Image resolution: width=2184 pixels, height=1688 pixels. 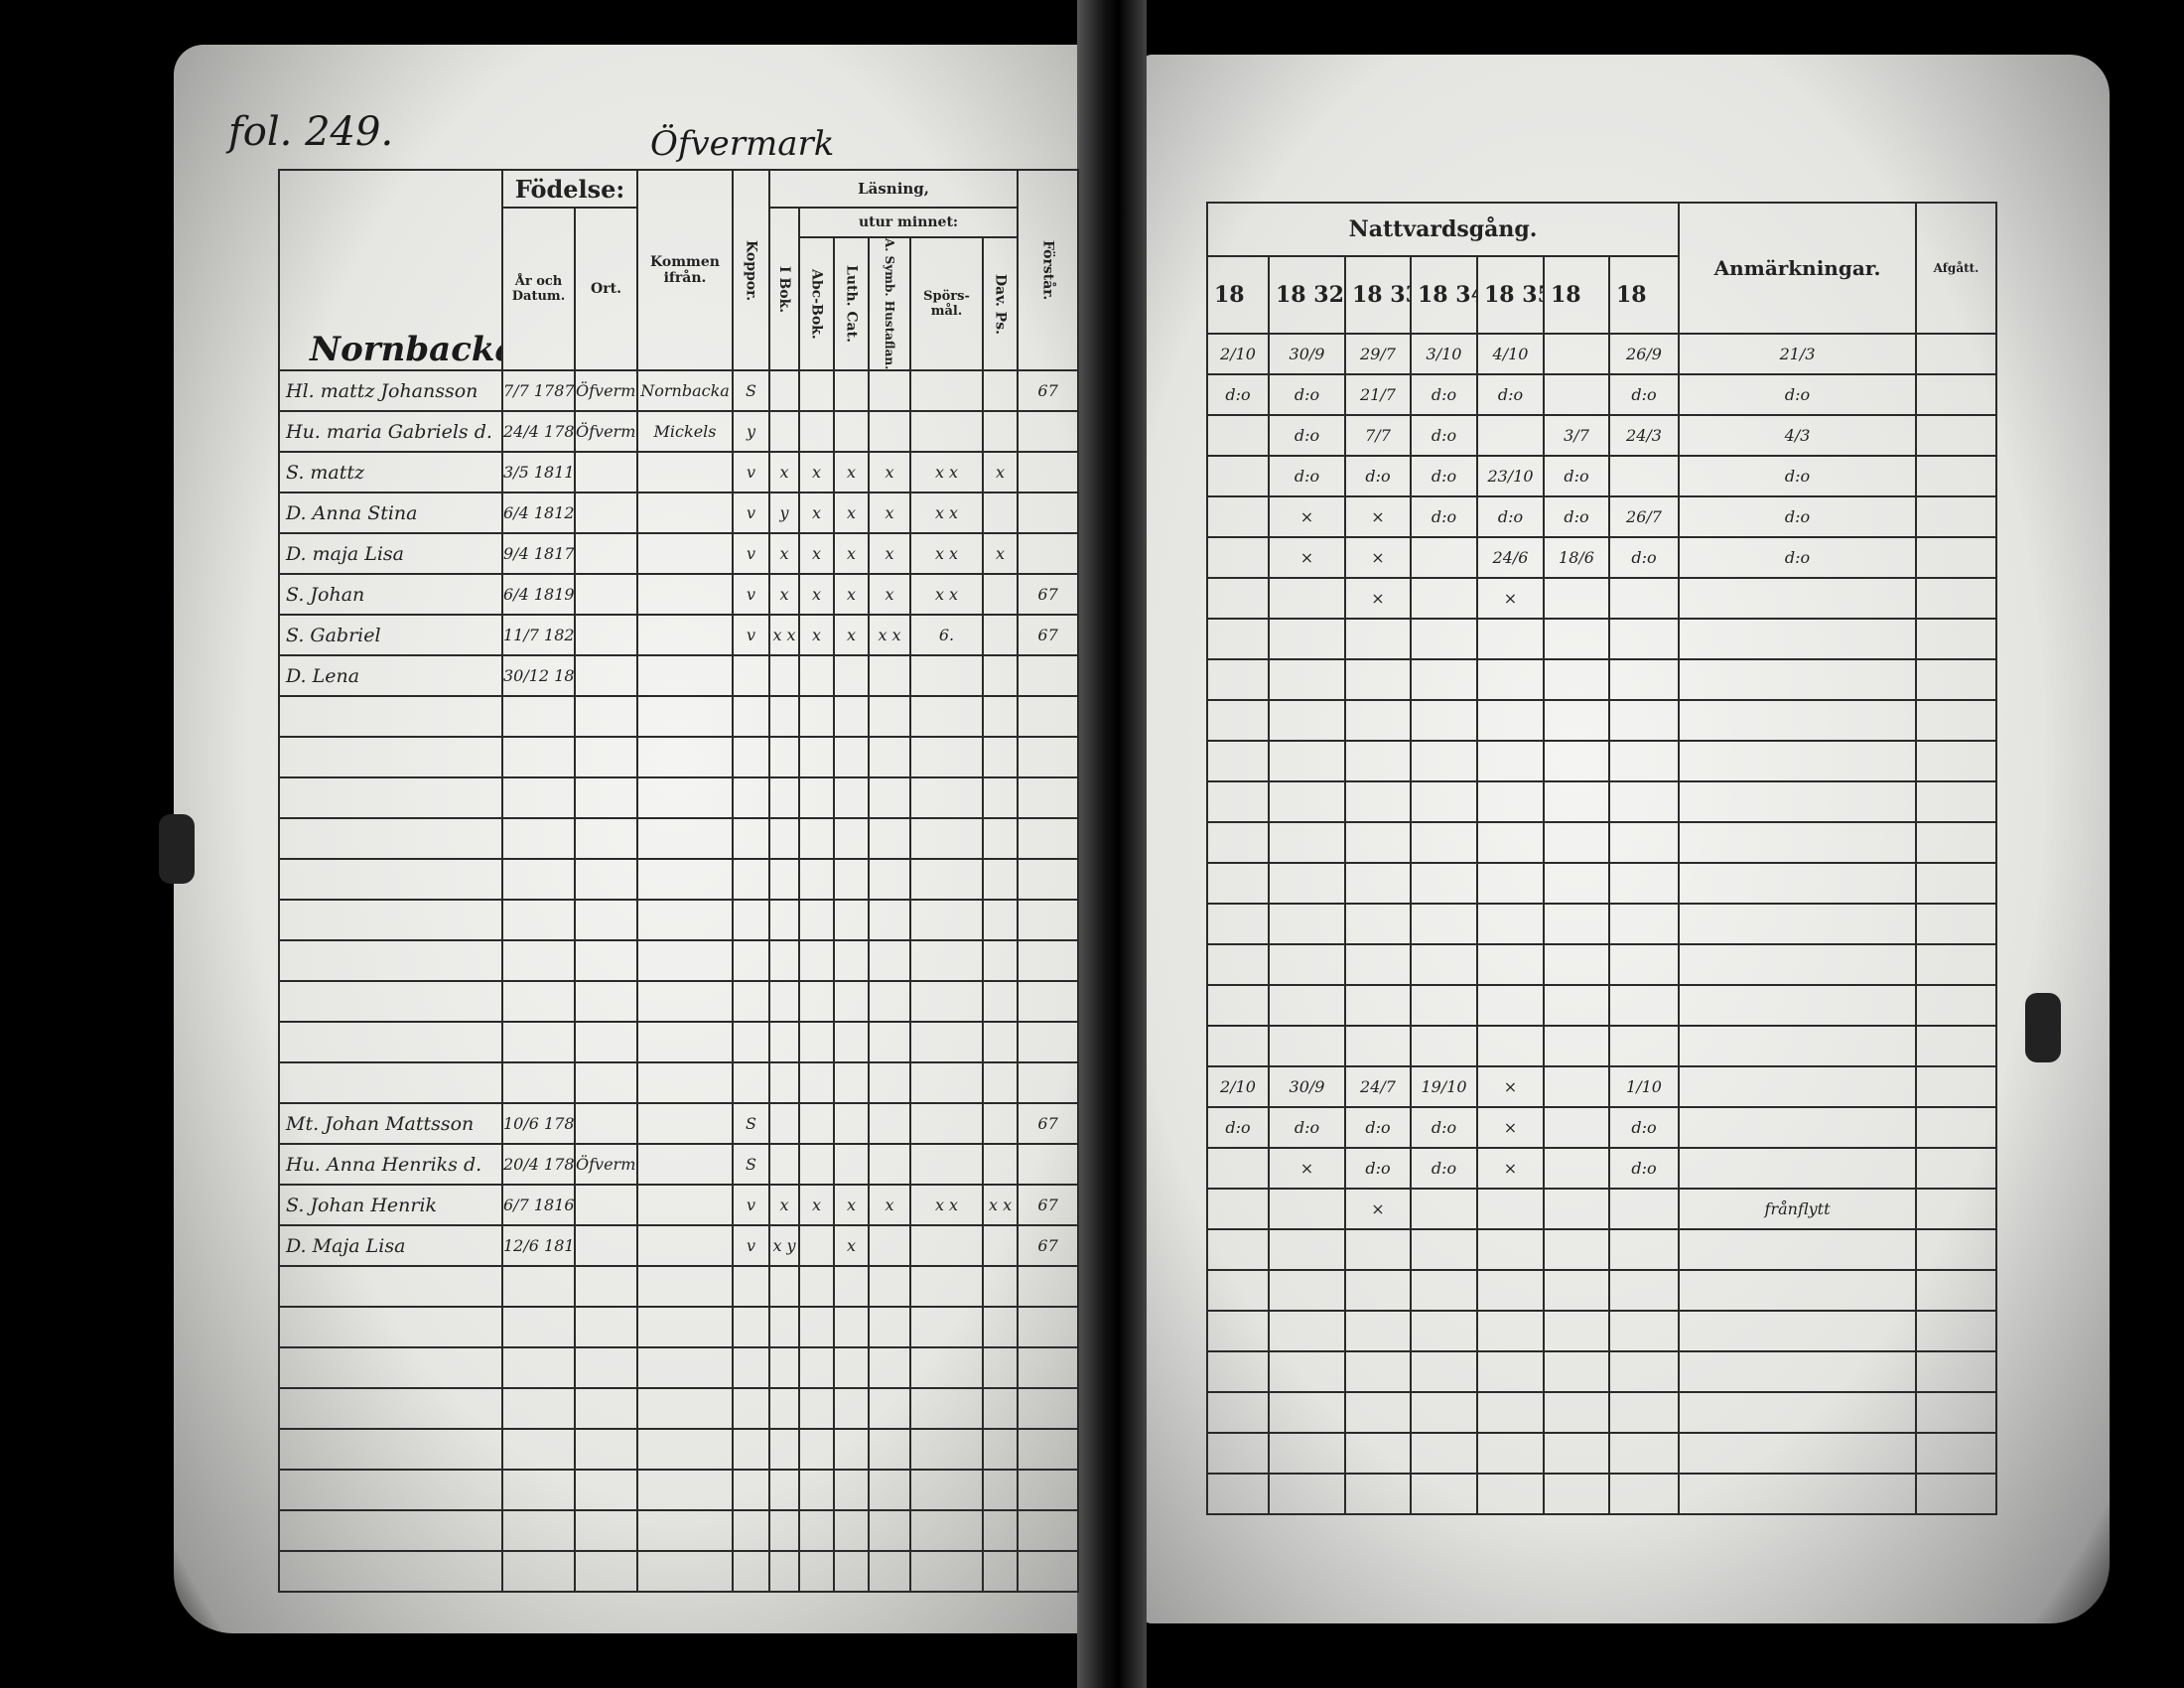 I want to click on table-cell: v, so click(x=751, y=1205).